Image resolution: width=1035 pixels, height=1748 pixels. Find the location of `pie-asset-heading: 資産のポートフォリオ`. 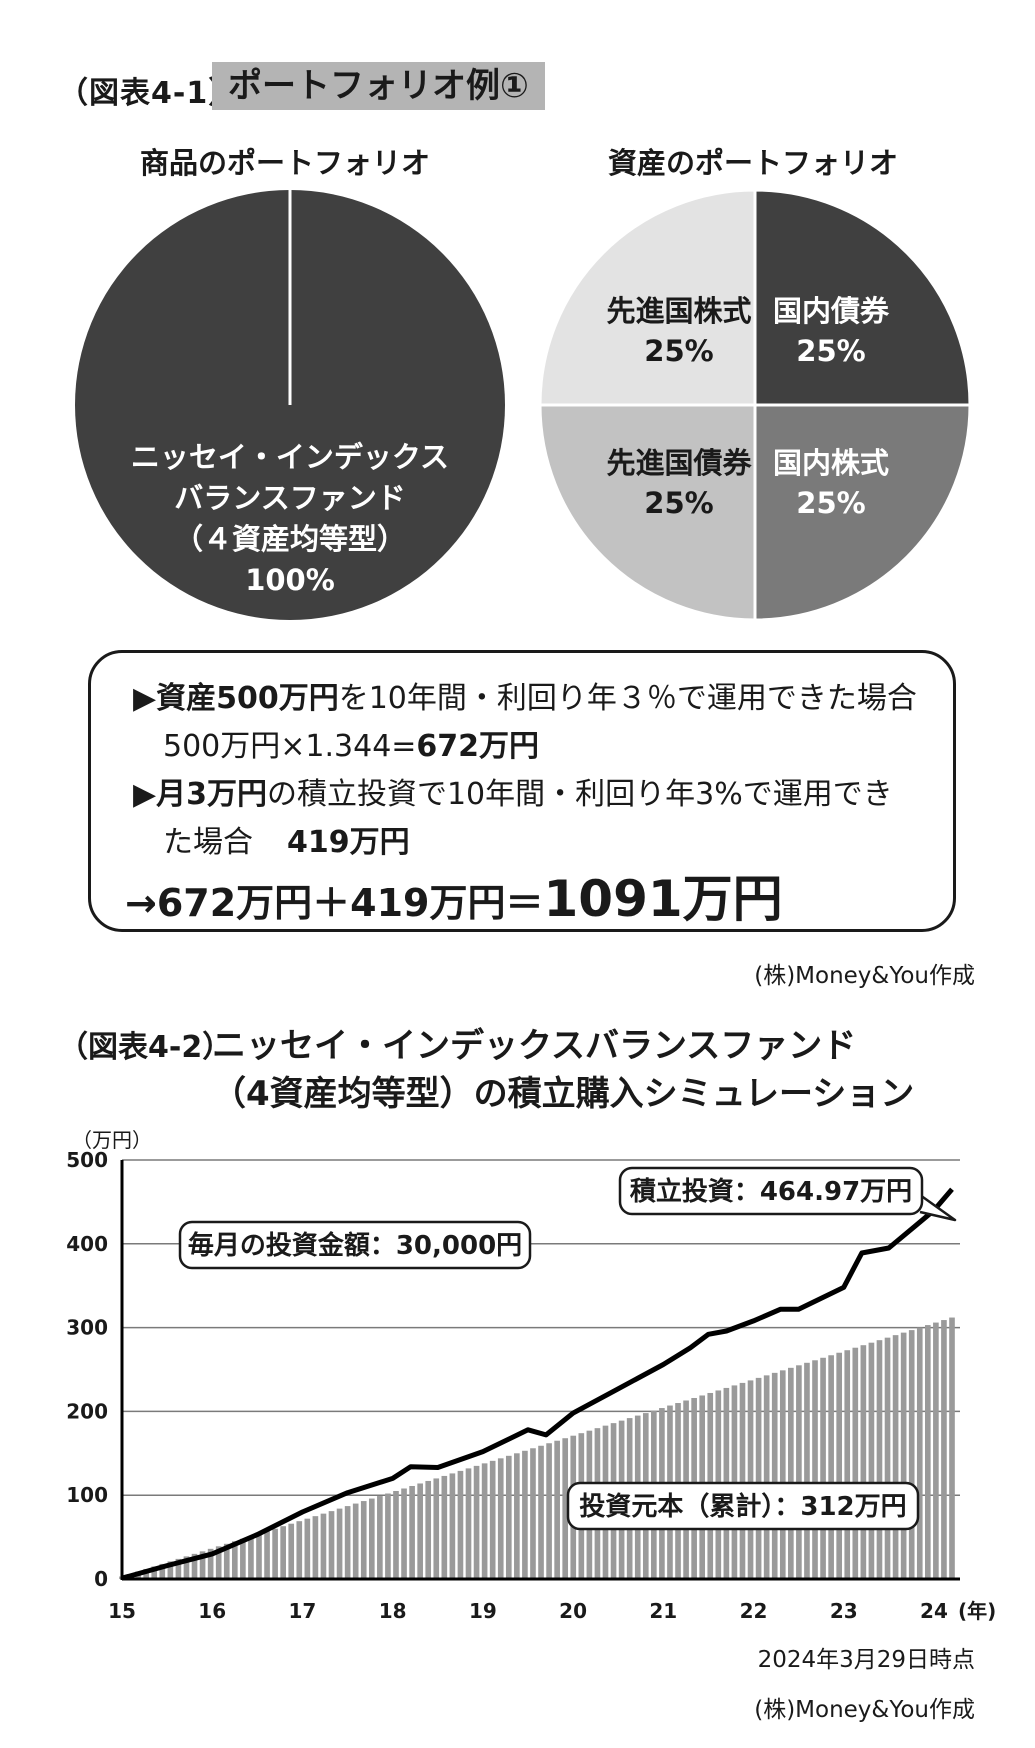

pie-asset-heading: 資産のポートフォリオ is located at coordinates (753, 163).